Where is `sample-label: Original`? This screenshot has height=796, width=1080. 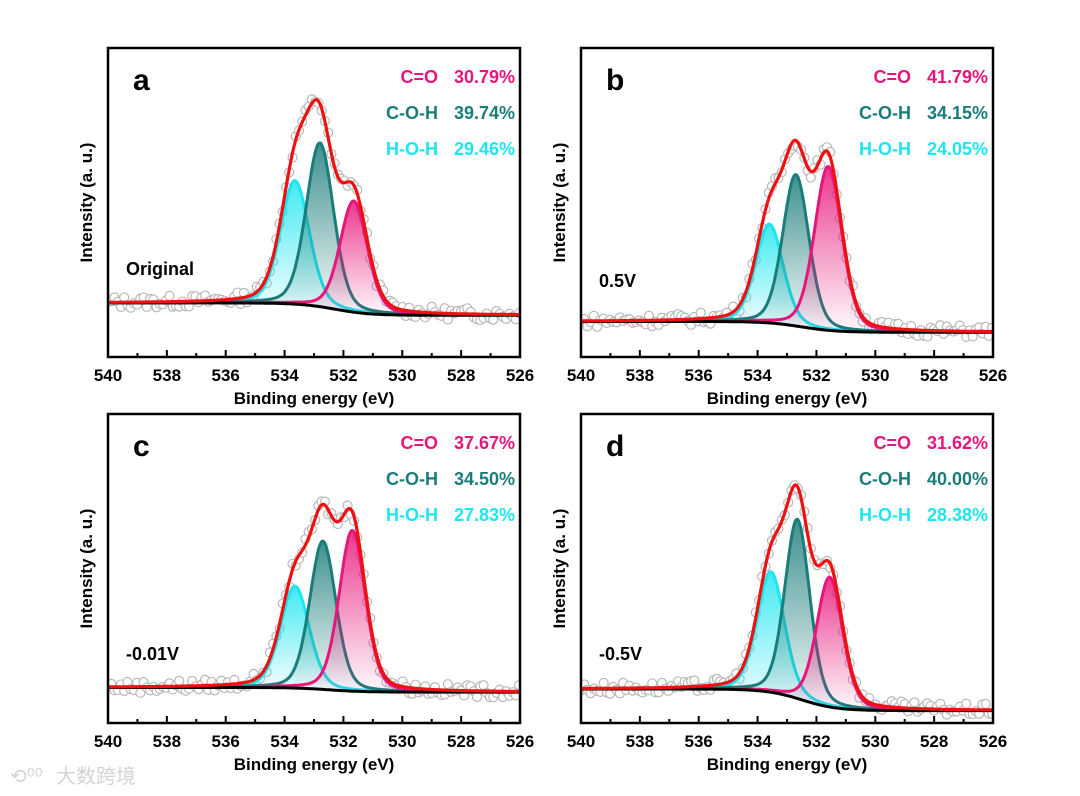 sample-label: Original is located at coordinates (160, 269).